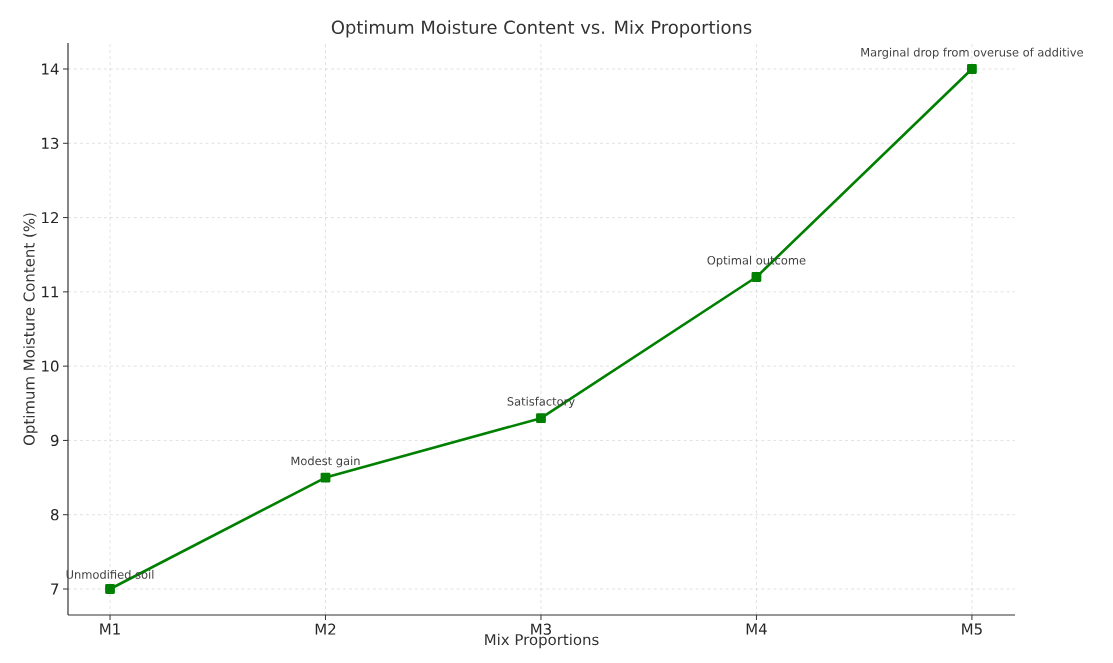 The image size is (1113, 663). What do you see at coordinates (55, 589) in the screenshot?
I see `y-tick-label: 7` at bounding box center [55, 589].